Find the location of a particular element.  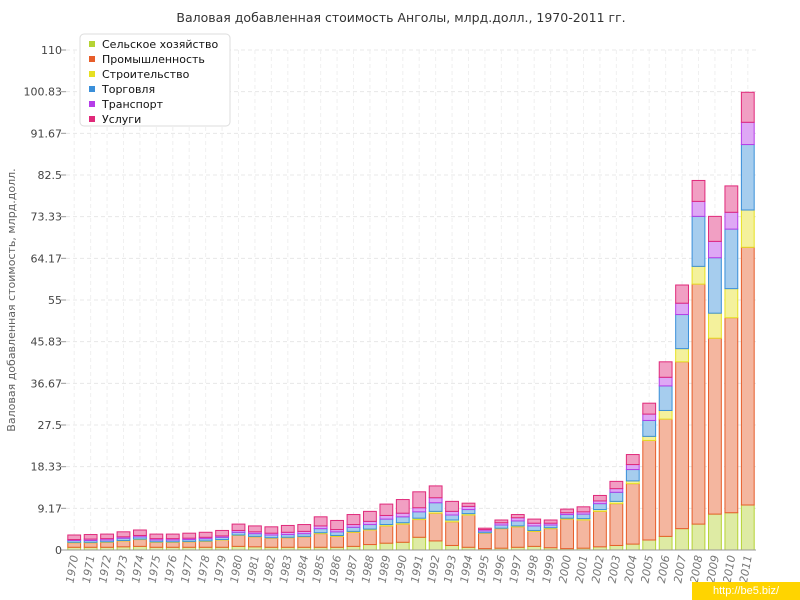

legend-item: Сельское хозяйство is located at coordinates (160, 44).